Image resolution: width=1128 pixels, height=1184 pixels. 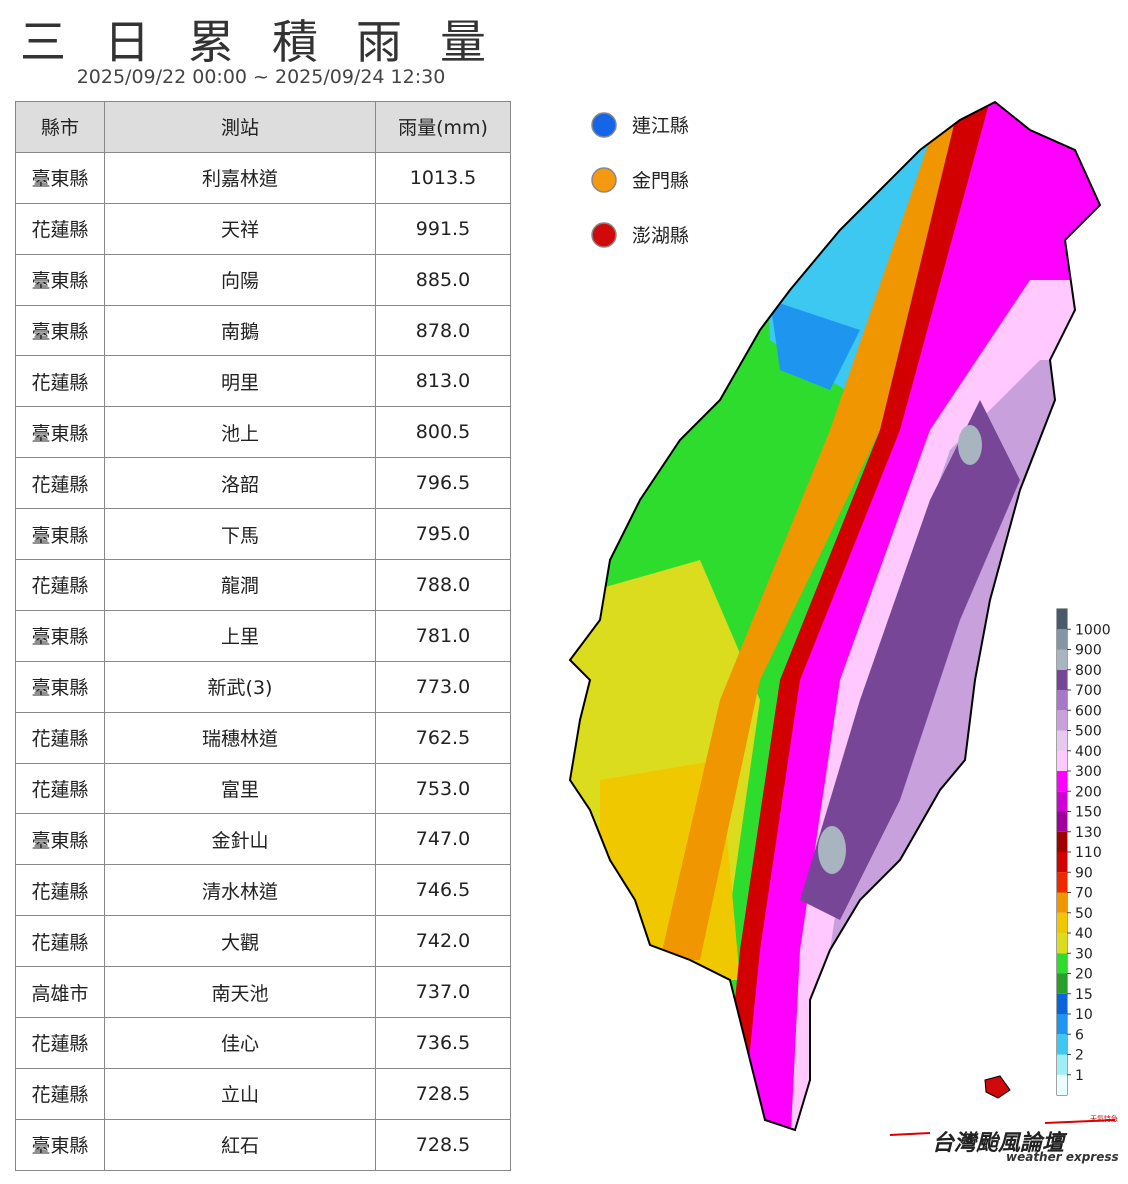 What do you see at coordinates (443, 839) in the screenshot?
I see `table-cell: 747.0` at bounding box center [443, 839].